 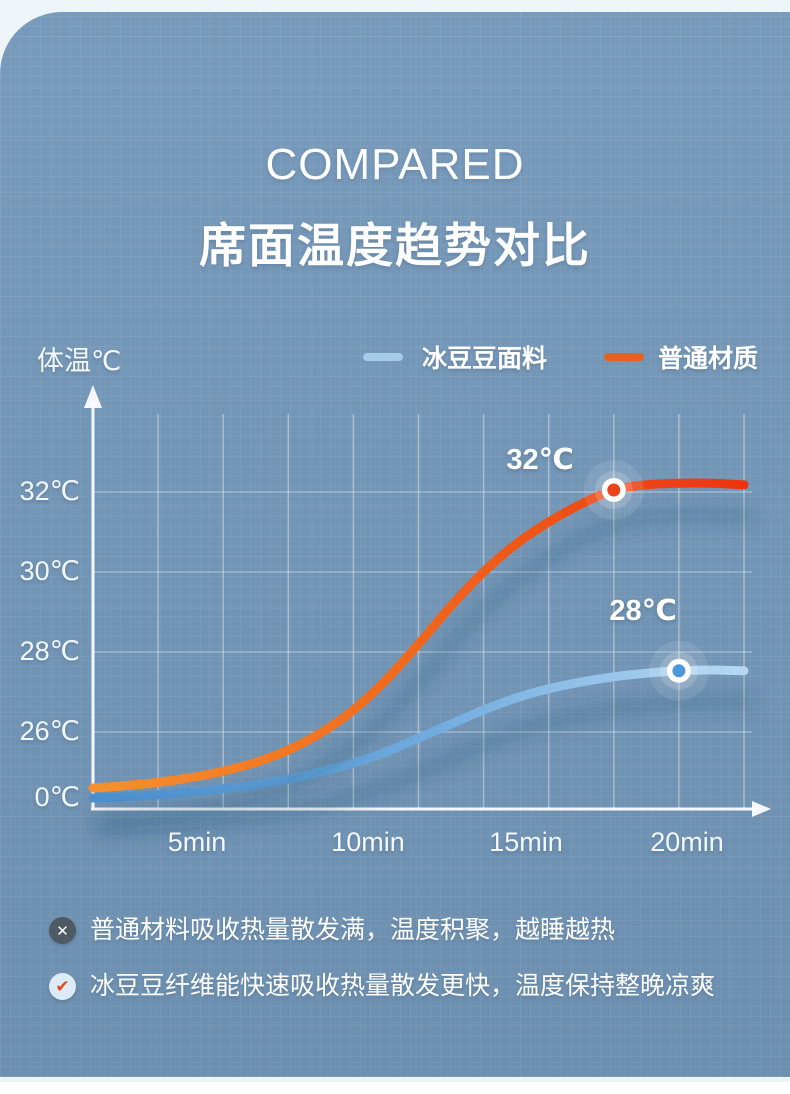 What do you see at coordinates (418, 734) in the screenshot?
I see `curve-ice-fabric` at bounding box center [418, 734].